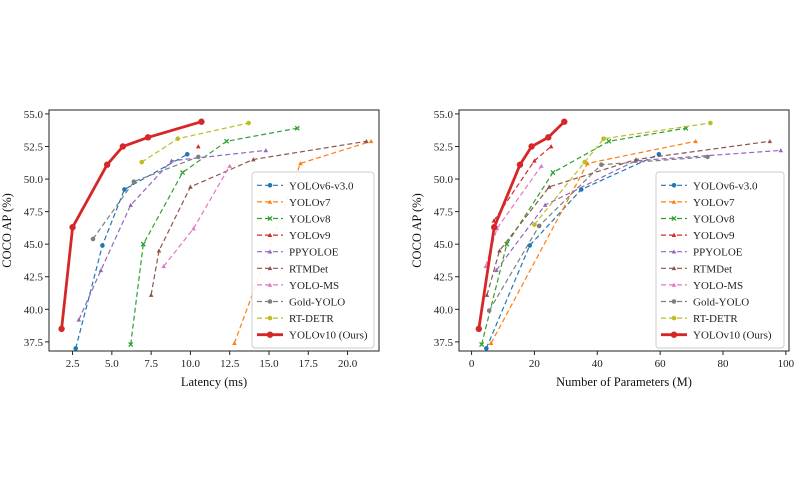 Image resolution: width=800 pixels, height=500 pixels. Describe the element at coordinates (311, 319) in the screenshot. I see `legend-label-rt-detr: RT-DETR` at that location.